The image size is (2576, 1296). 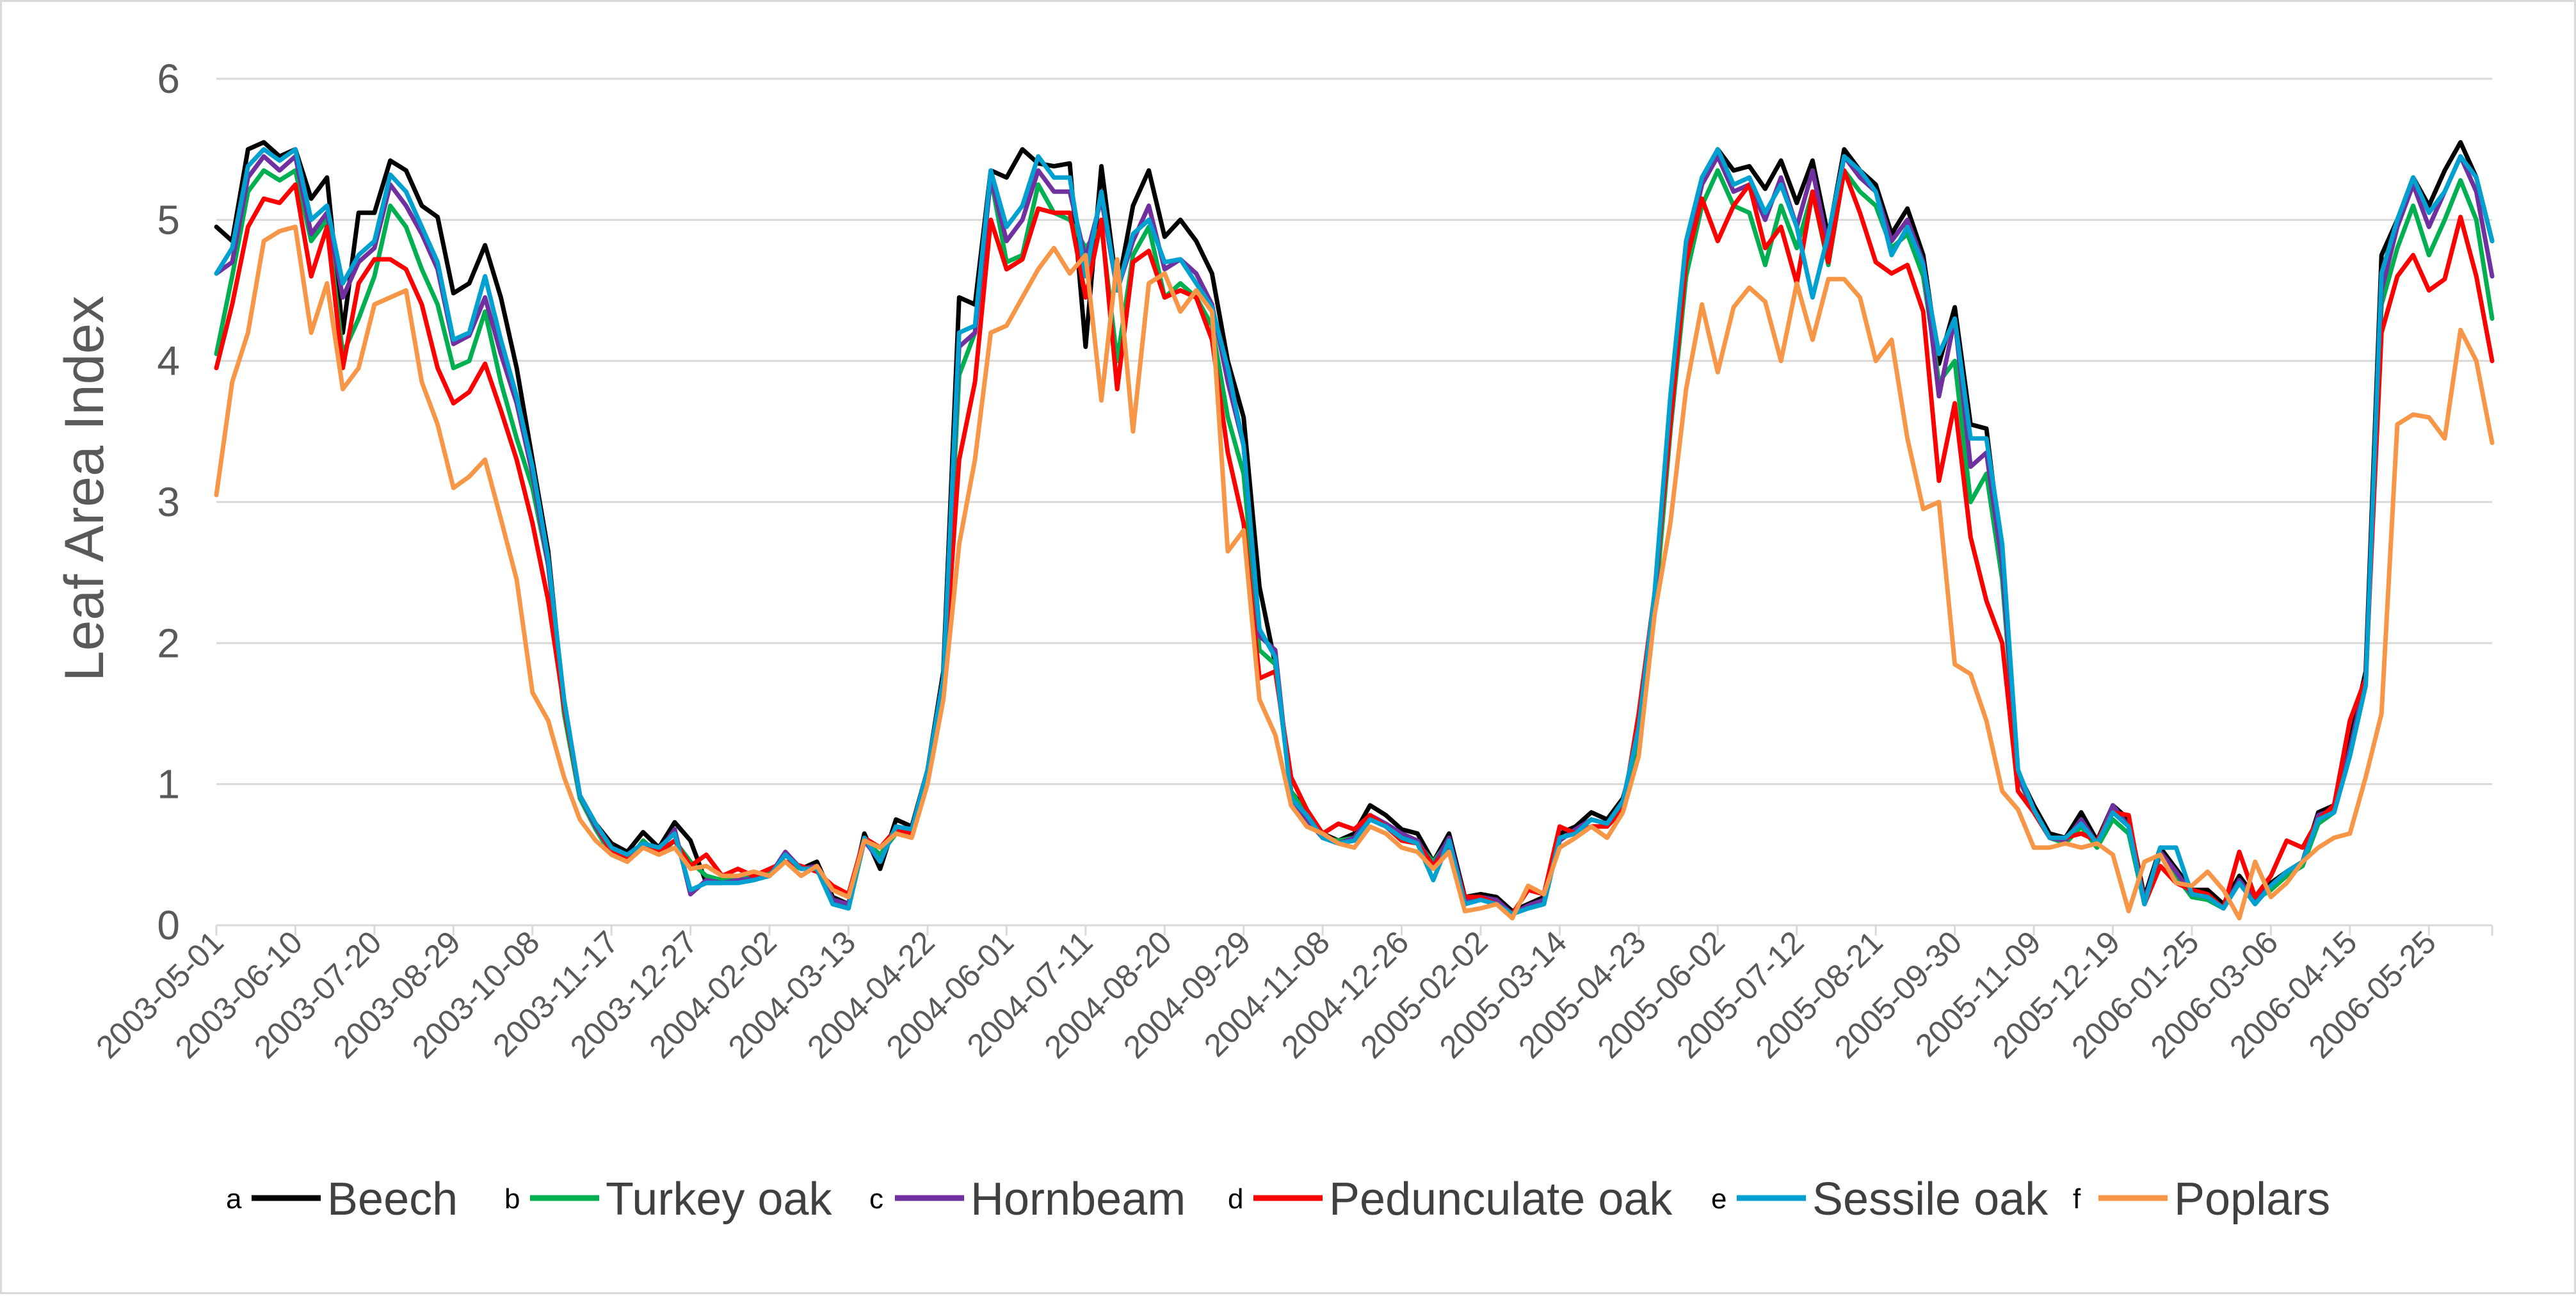 What do you see at coordinates (2252, 1199) in the screenshot?
I see `legend-label: Poplars` at bounding box center [2252, 1199].